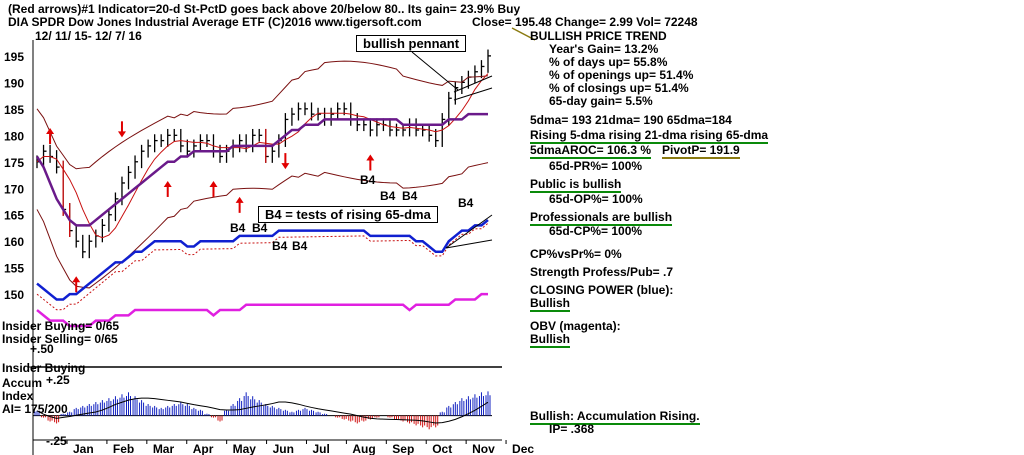 The width and height of the screenshot is (1024, 455). What do you see at coordinates (550, 304) in the screenshot?
I see `closing-power-status: Bullish` at bounding box center [550, 304].